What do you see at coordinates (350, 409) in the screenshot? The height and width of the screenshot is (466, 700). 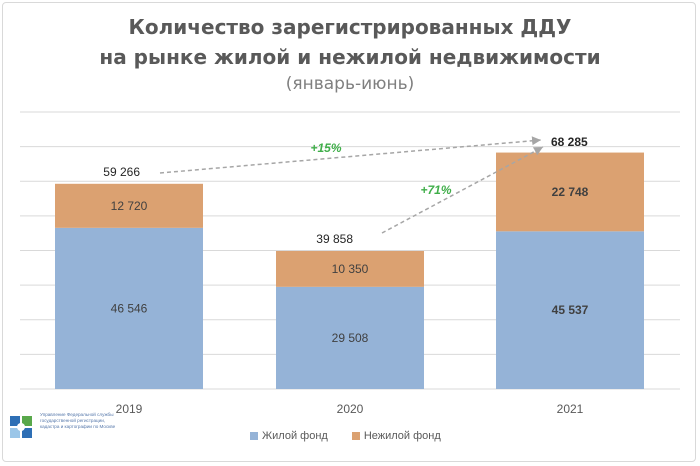 I see `x-tick-label: 2020` at bounding box center [350, 409].